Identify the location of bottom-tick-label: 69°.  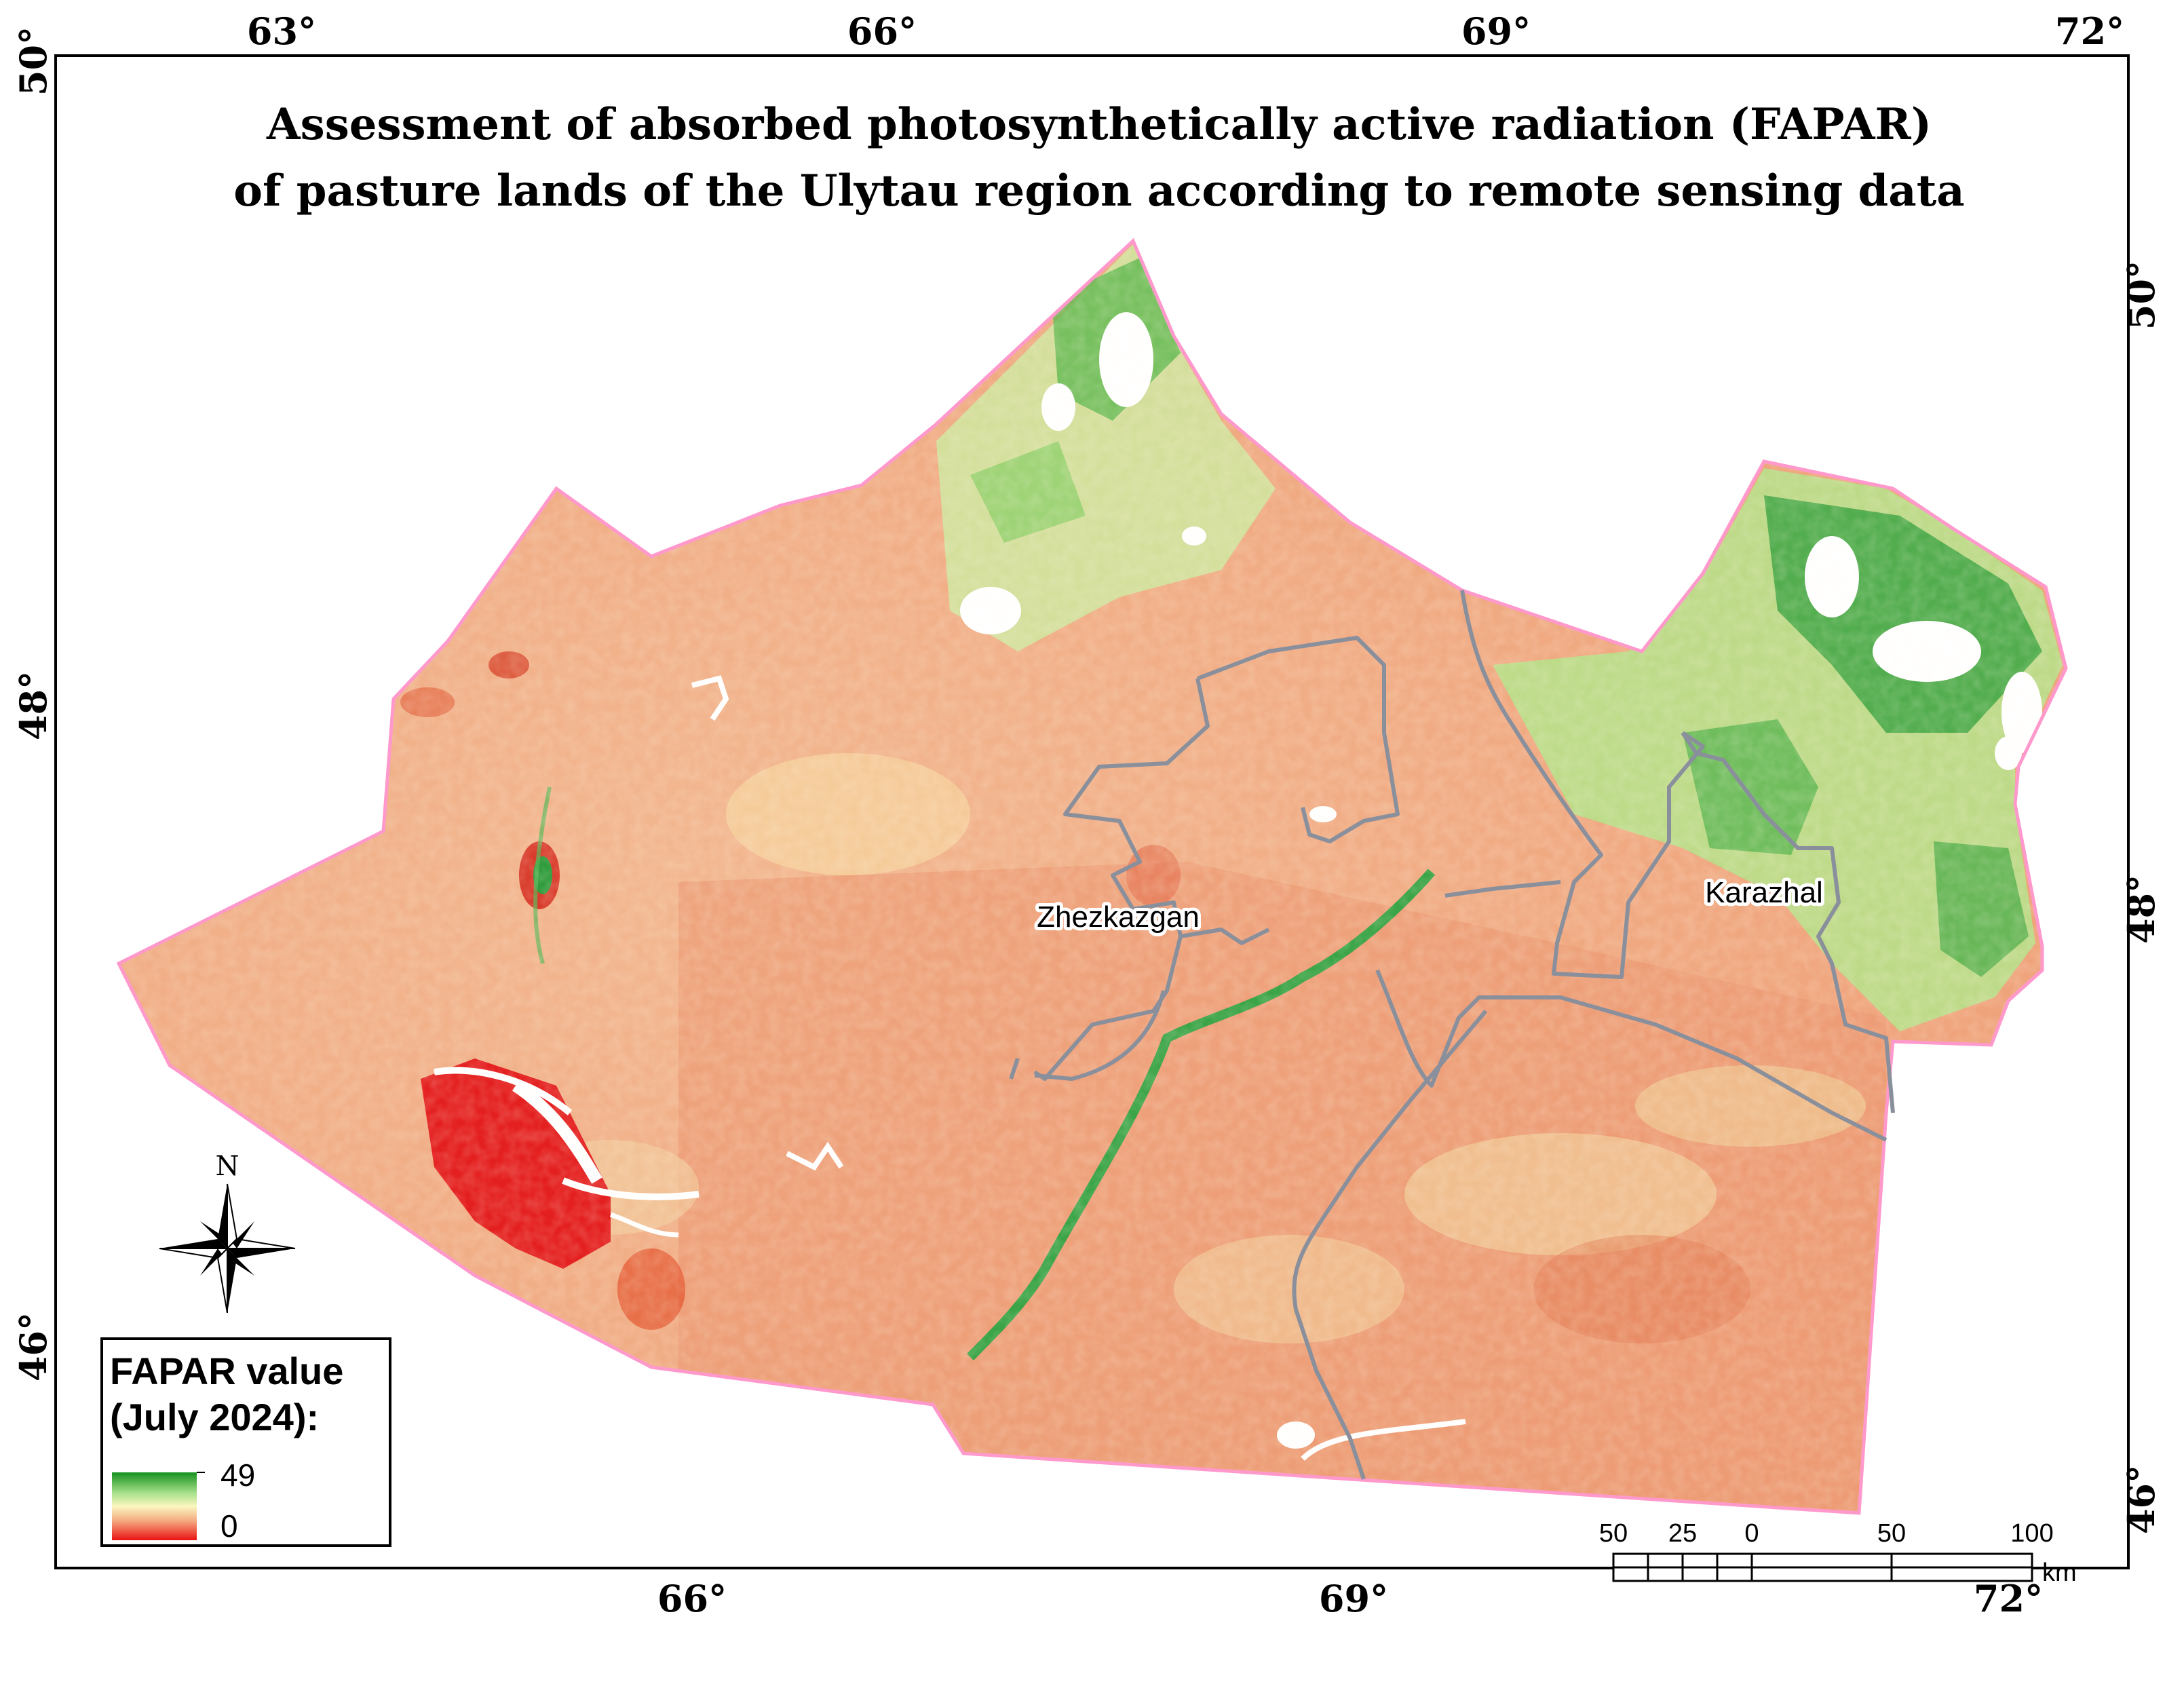
(1353, 1598).